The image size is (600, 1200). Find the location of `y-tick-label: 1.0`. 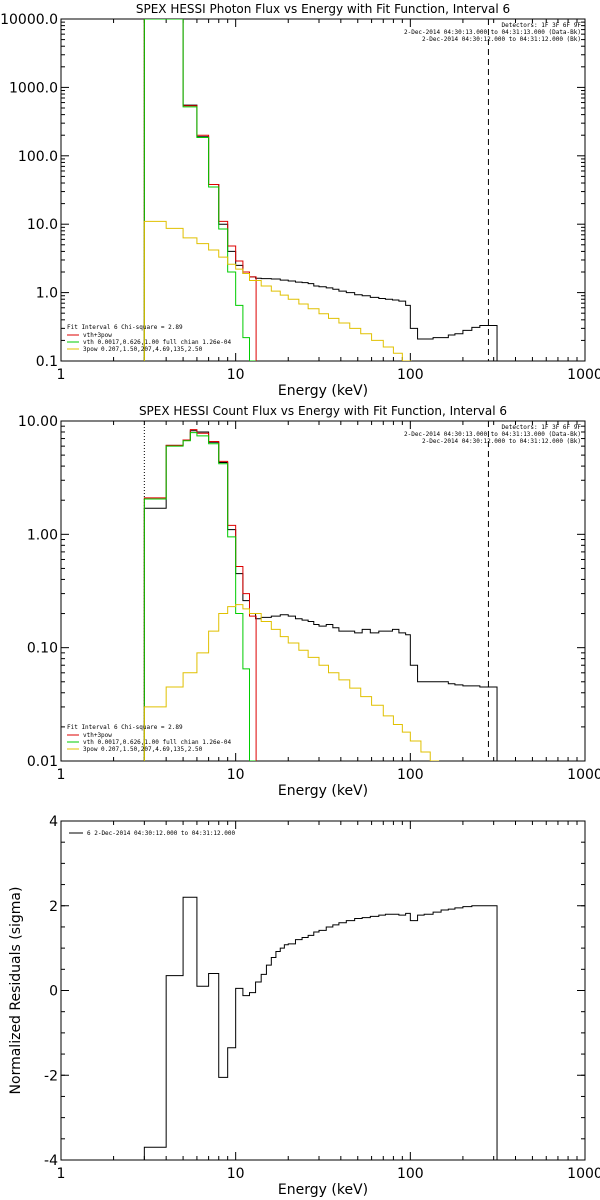

y-tick-label: 1.0 is located at coordinates (47, 294).